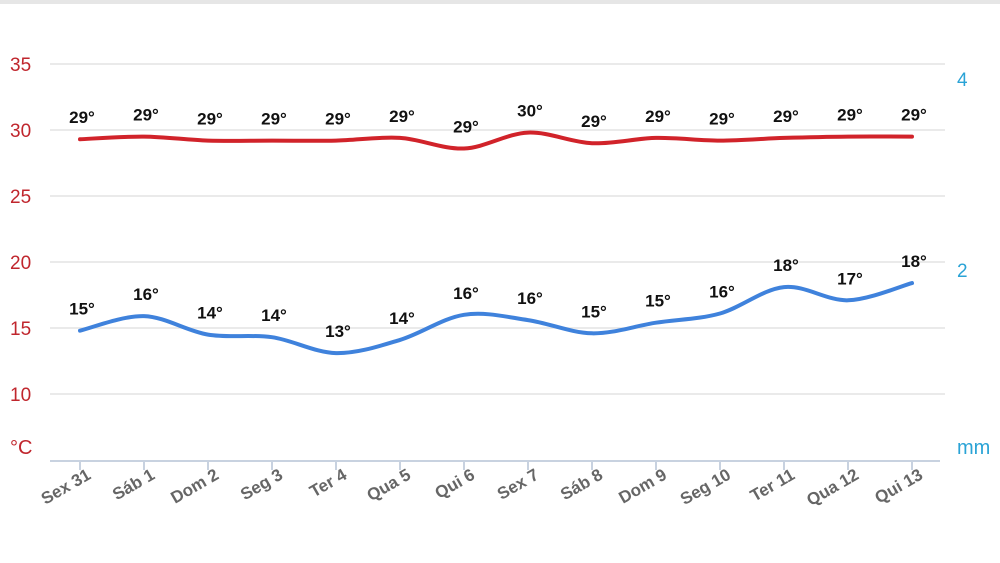 Image resolution: width=1000 pixels, height=563 pixels. Describe the element at coordinates (261, 484) in the screenshot. I see `x-tick-label: Seg 3` at that location.